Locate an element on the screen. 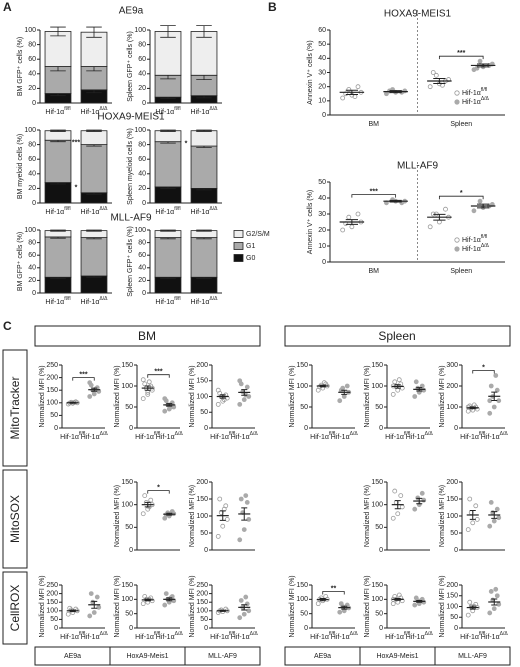  panel-letter: A is located at coordinates (7, 7).